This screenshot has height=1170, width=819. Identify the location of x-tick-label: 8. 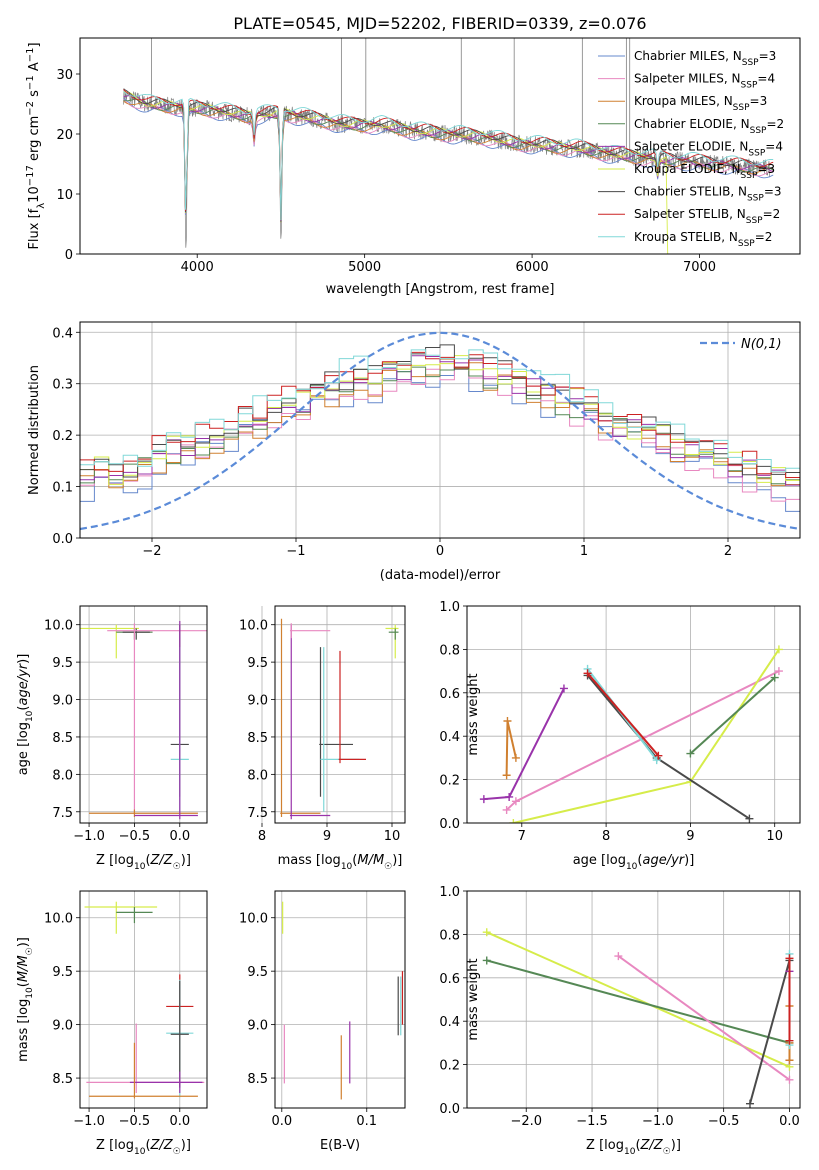
(606, 836).